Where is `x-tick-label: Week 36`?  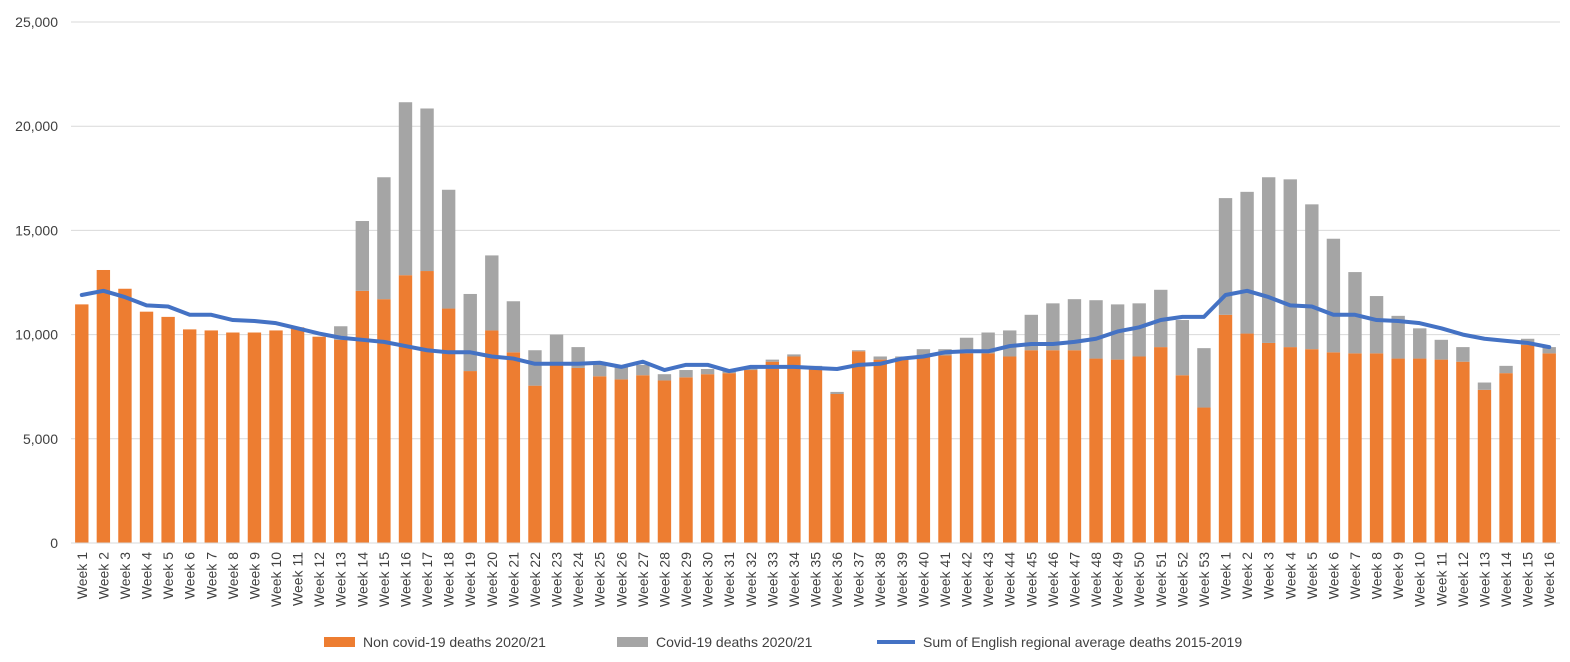 x-tick-label: Week 36 is located at coordinates (837, 579).